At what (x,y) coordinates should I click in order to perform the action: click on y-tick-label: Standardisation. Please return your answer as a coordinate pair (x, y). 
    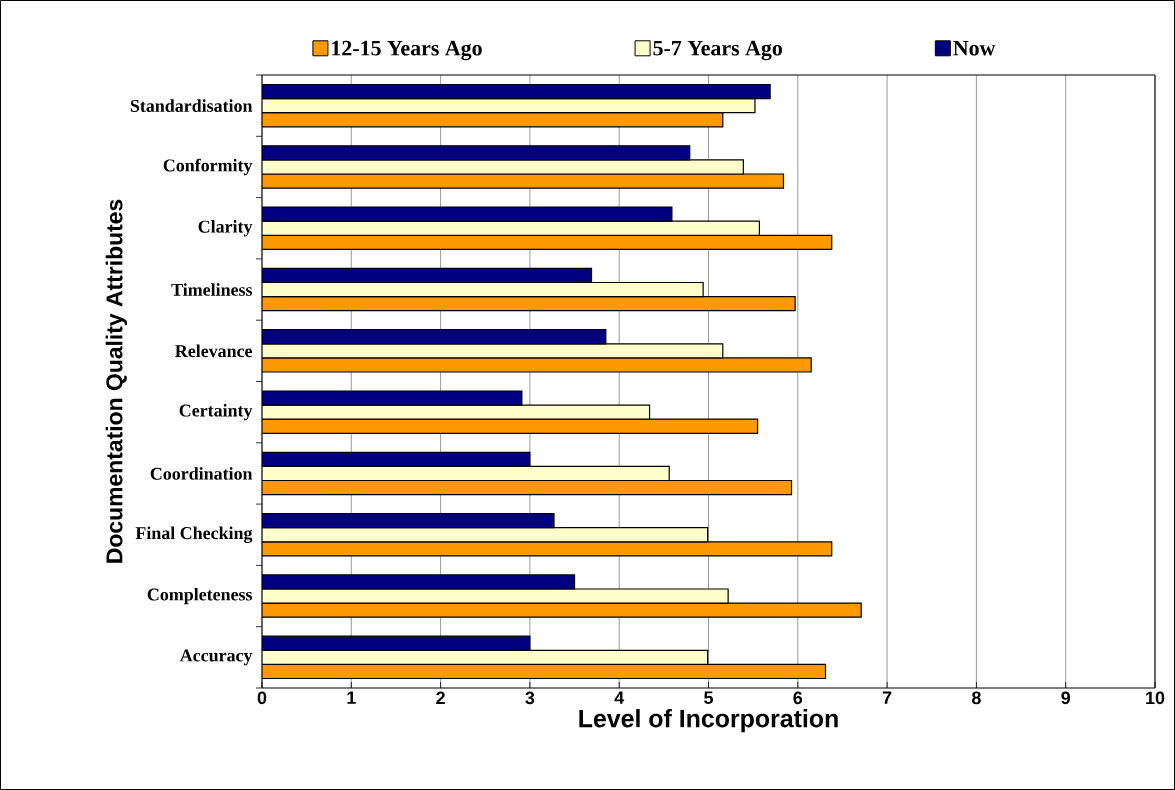
    Looking at the image, I should click on (191, 105).